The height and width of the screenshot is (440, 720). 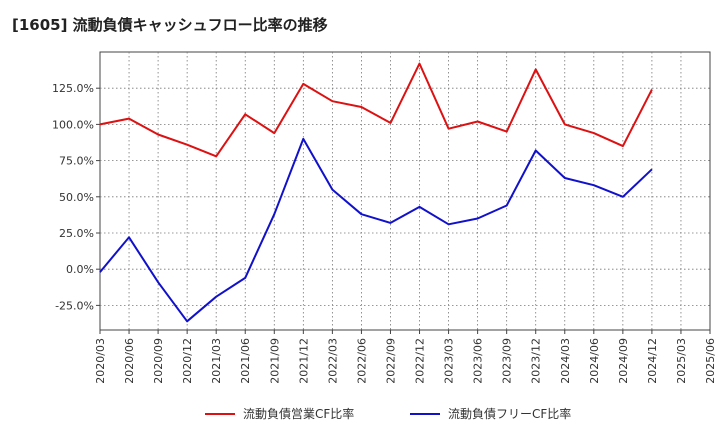 What do you see at coordinates (76, 233) in the screenshot?
I see `y-tick-label: 25.0%` at bounding box center [76, 233].